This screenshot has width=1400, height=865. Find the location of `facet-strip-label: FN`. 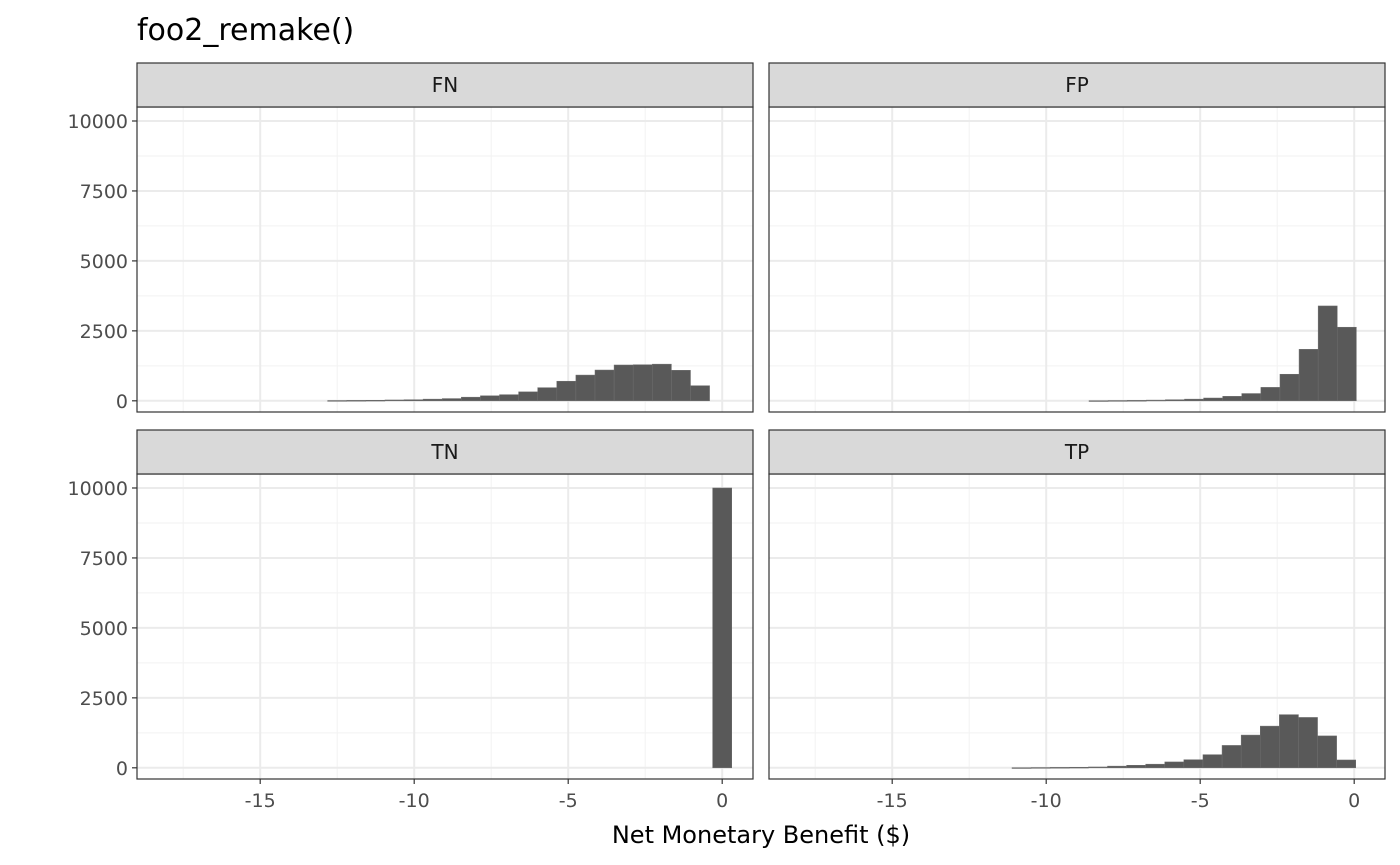

facet-strip-label: FN is located at coordinates (445, 85).